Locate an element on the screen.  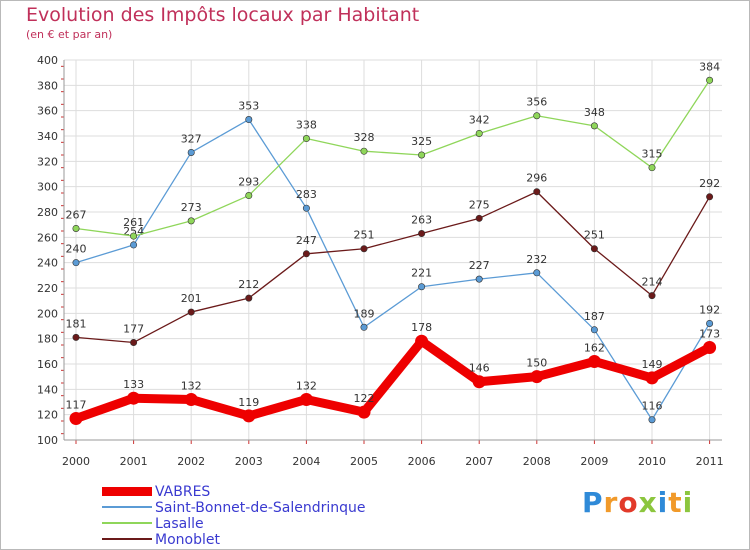
y-tick-label: 260 is located at coordinates (47, 237).